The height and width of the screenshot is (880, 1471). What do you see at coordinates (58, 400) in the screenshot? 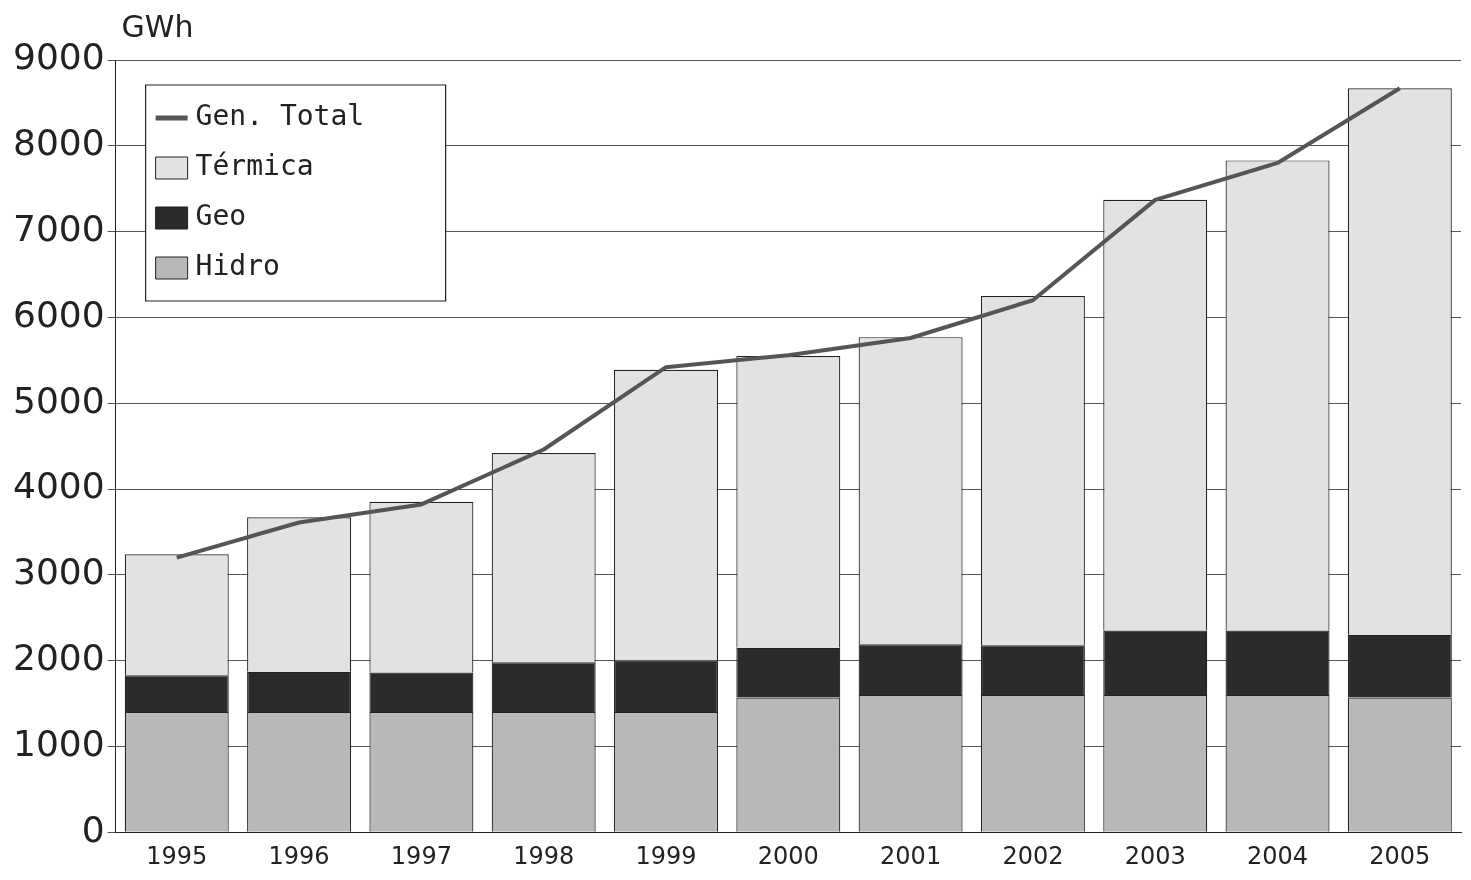
I see `y-tick-label: 5000` at bounding box center [58, 400].